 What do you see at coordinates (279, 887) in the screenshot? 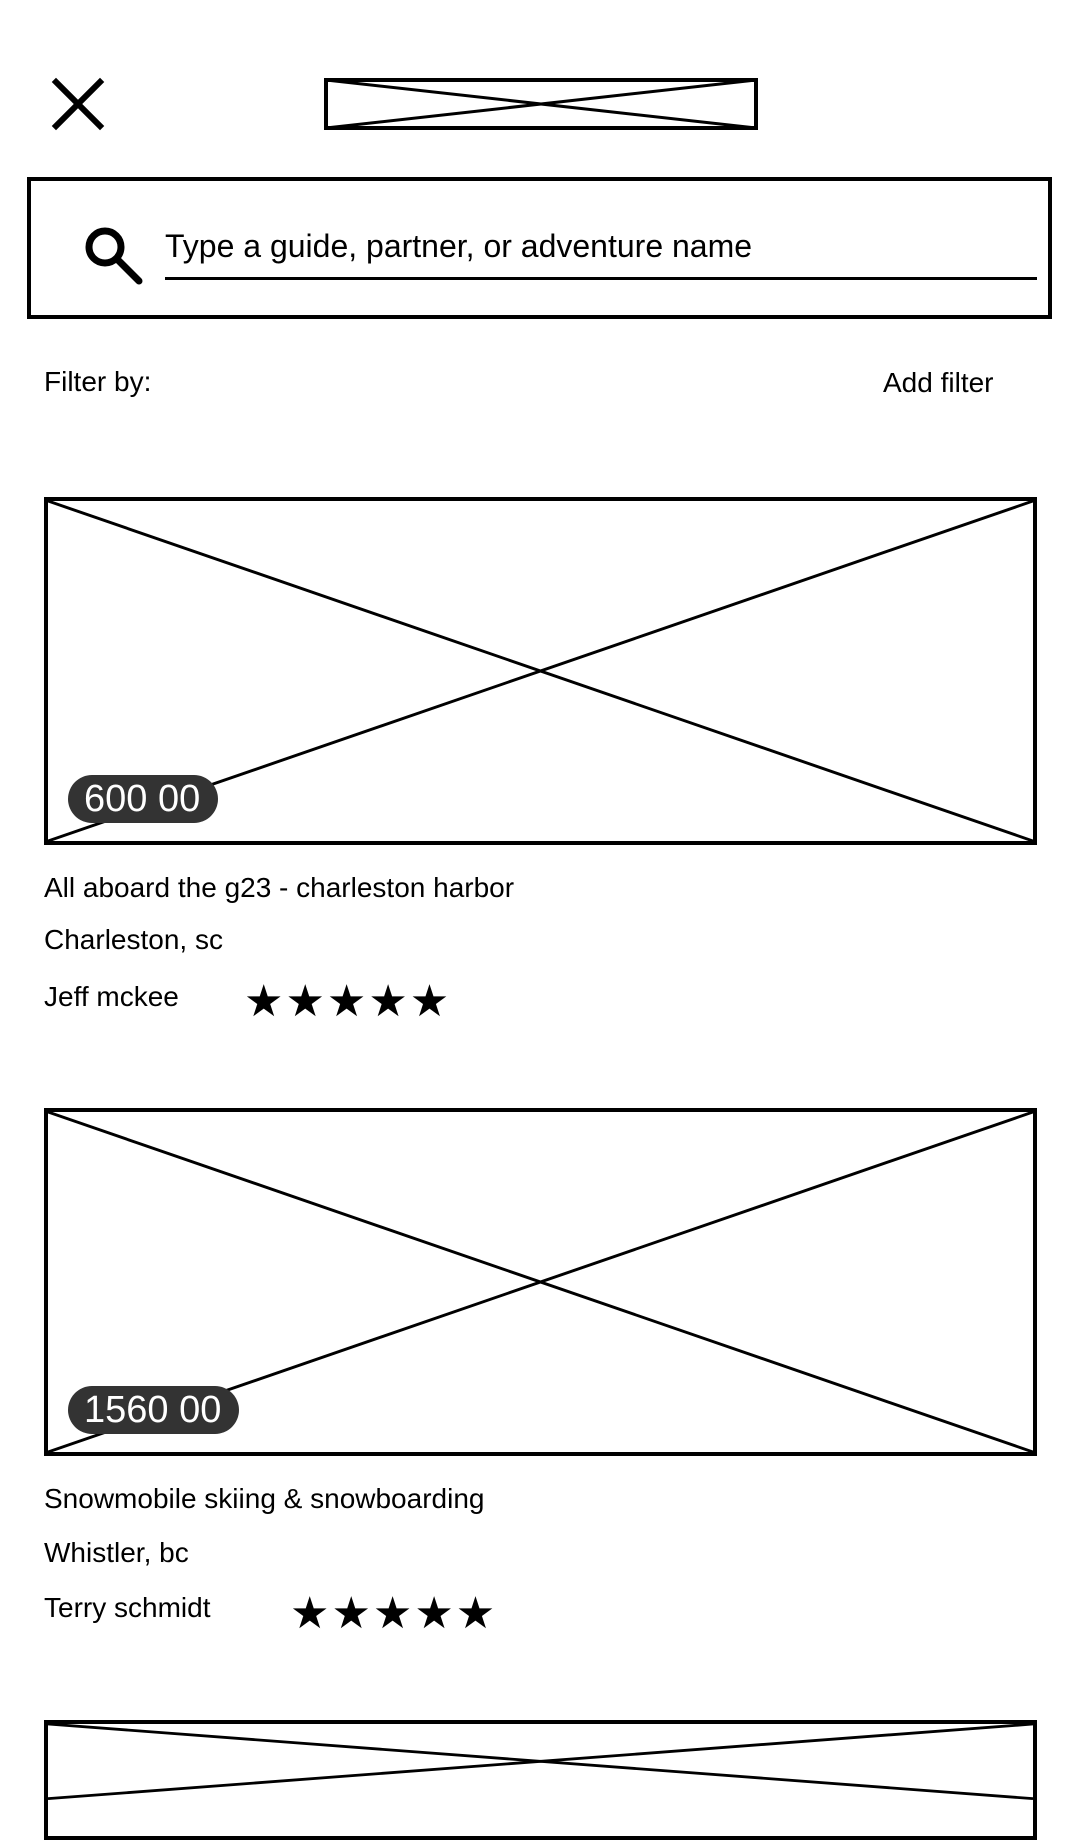
I see `listing-title: All aboard the g23 - charleston harbor` at bounding box center [279, 887].